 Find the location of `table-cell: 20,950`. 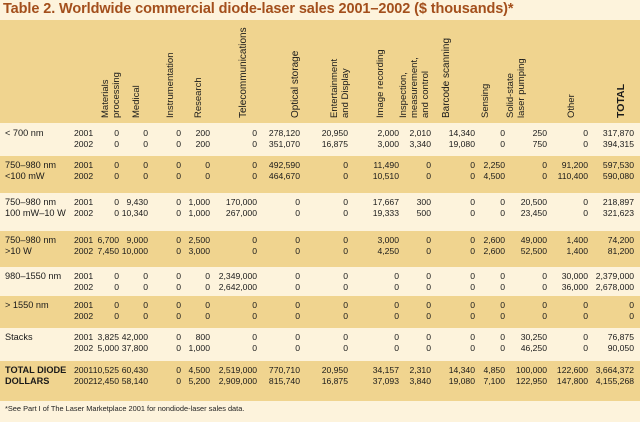

table-cell: 20,950 is located at coordinates (334, 370).